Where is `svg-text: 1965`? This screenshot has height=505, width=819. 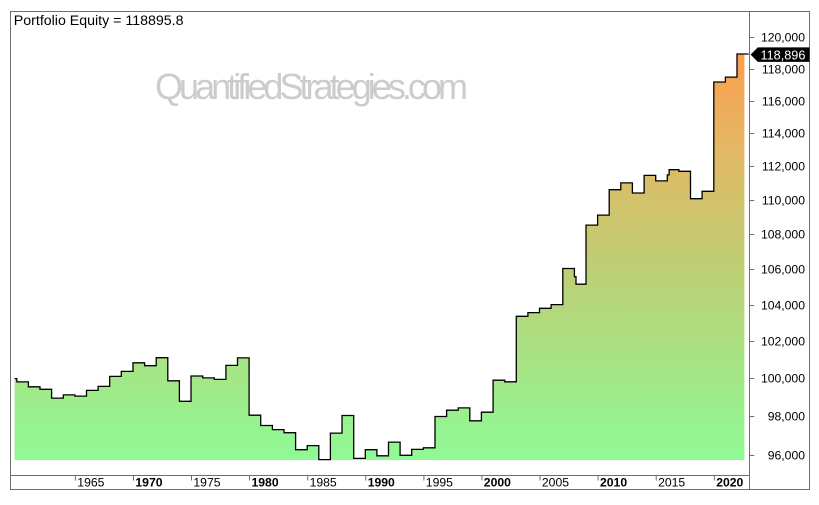
svg-text: 1965 is located at coordinates (90, 483).